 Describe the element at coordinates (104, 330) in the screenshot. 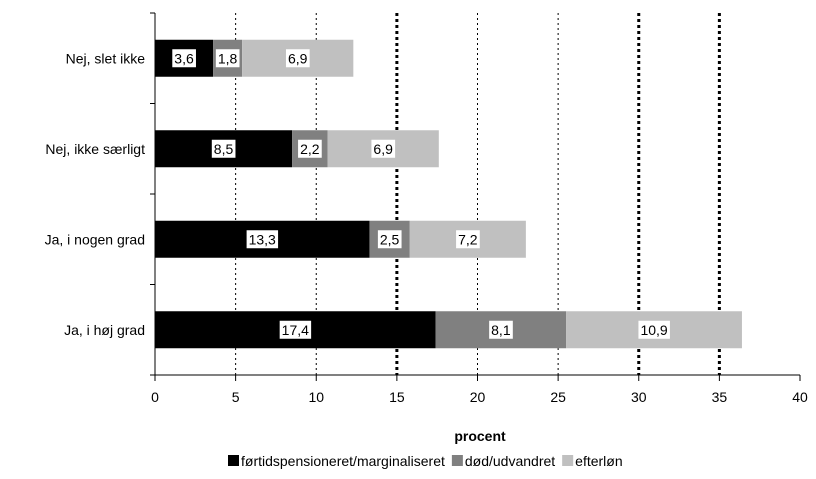

I see `category-label-4: Ja, i høj grad` at that location.